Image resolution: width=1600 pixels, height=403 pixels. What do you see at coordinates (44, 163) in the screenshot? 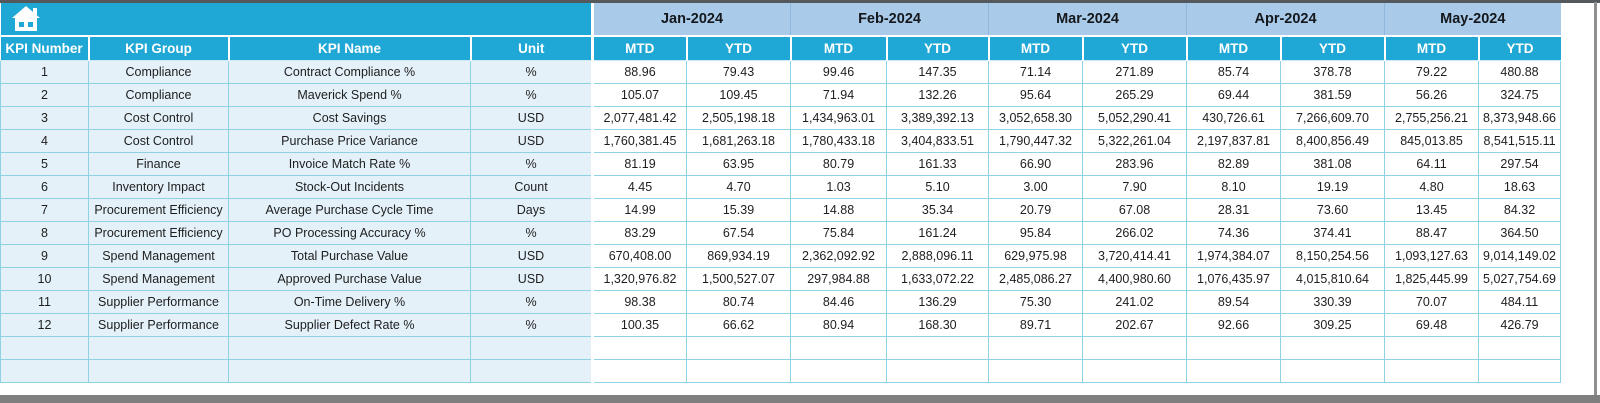
I see `kpi-number-cell: 5` at bounding box center [44, 163].